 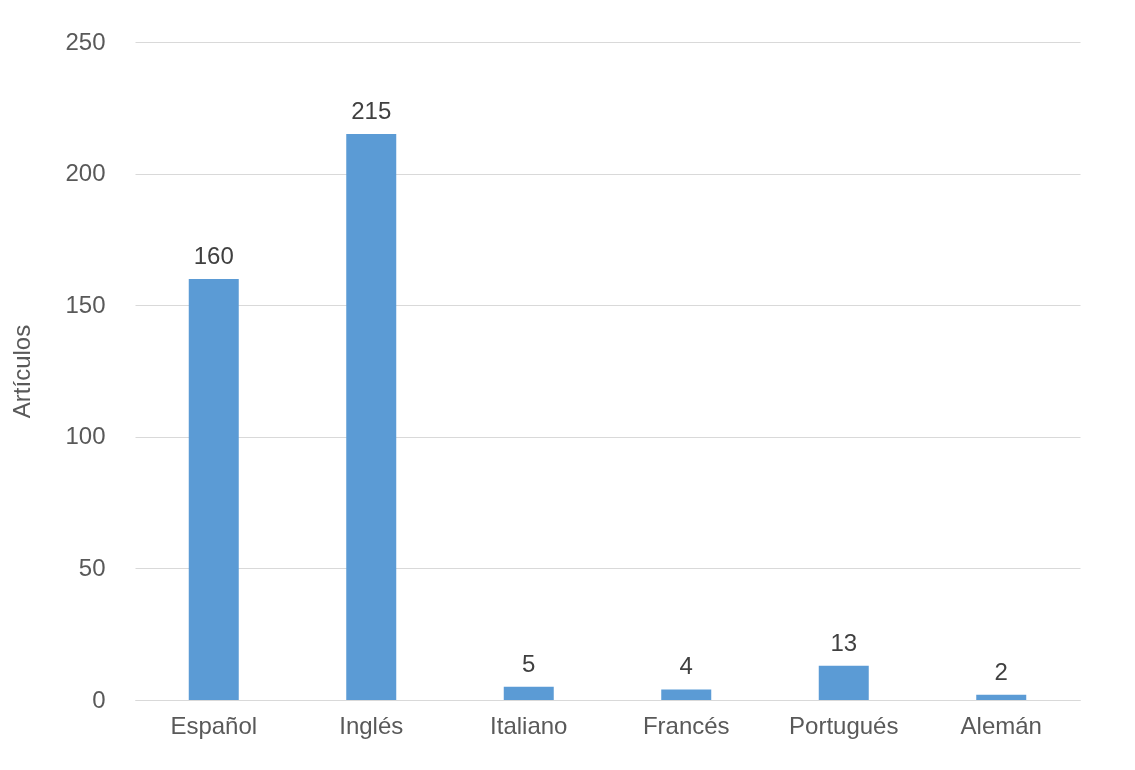 What do you see at coordinates (99, 699) in the screenshot?
I see `y-tick-label: 0` at bounding box center [99, 699].